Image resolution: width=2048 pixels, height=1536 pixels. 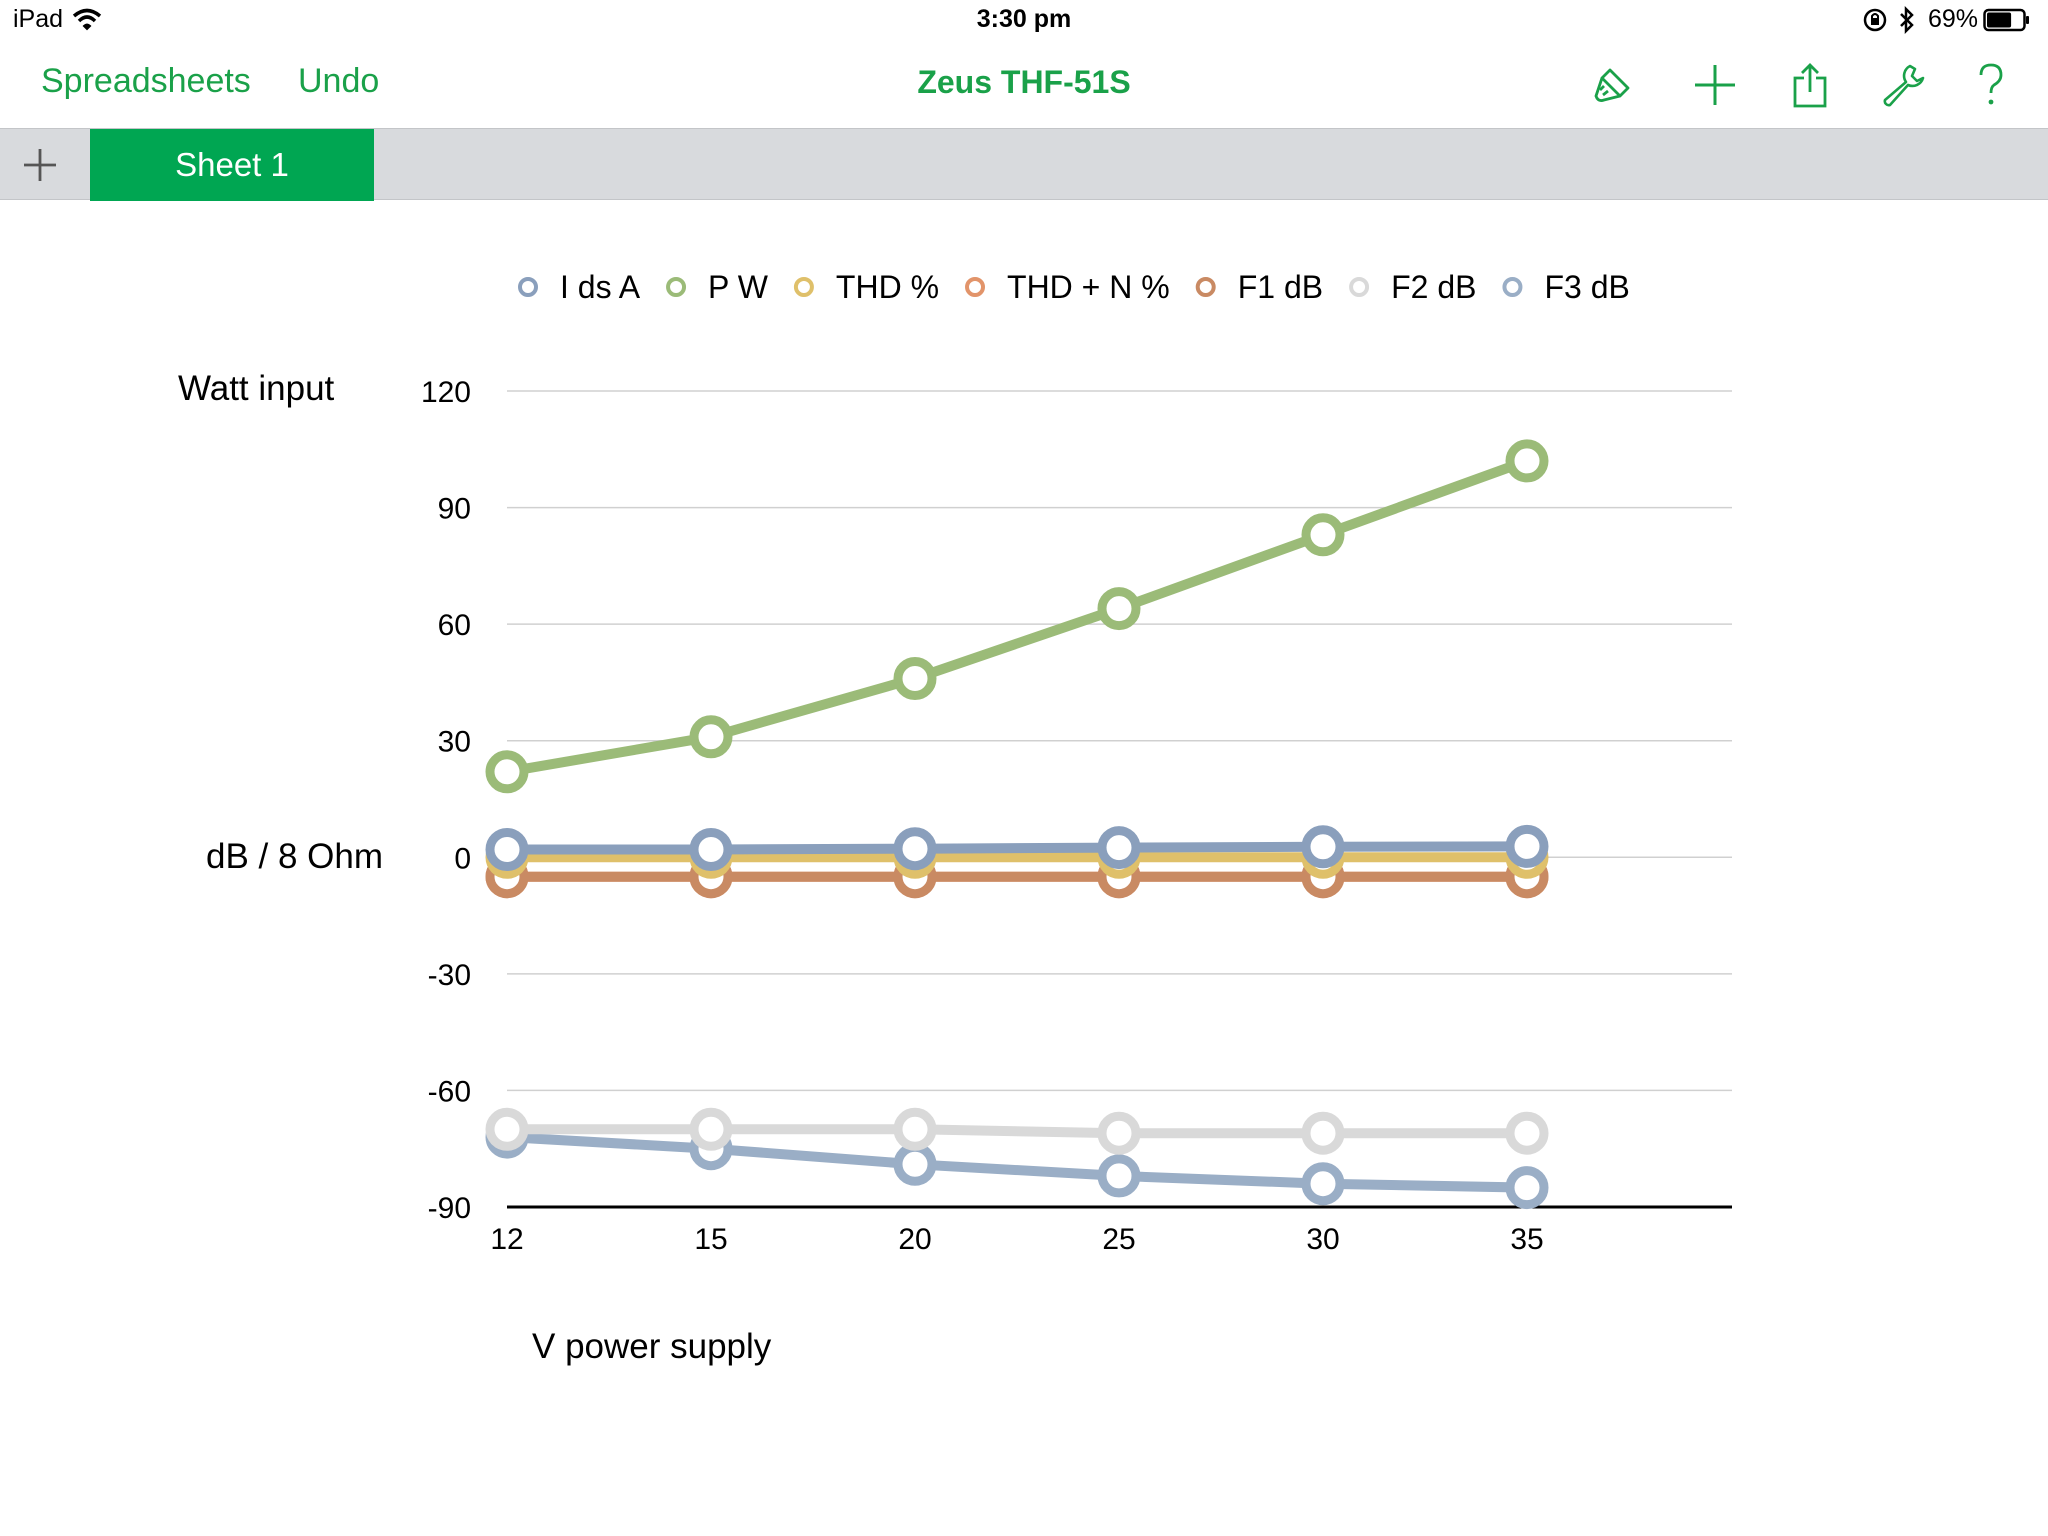 I want to click on legend-label: THD %, so click(x=887, y=287).